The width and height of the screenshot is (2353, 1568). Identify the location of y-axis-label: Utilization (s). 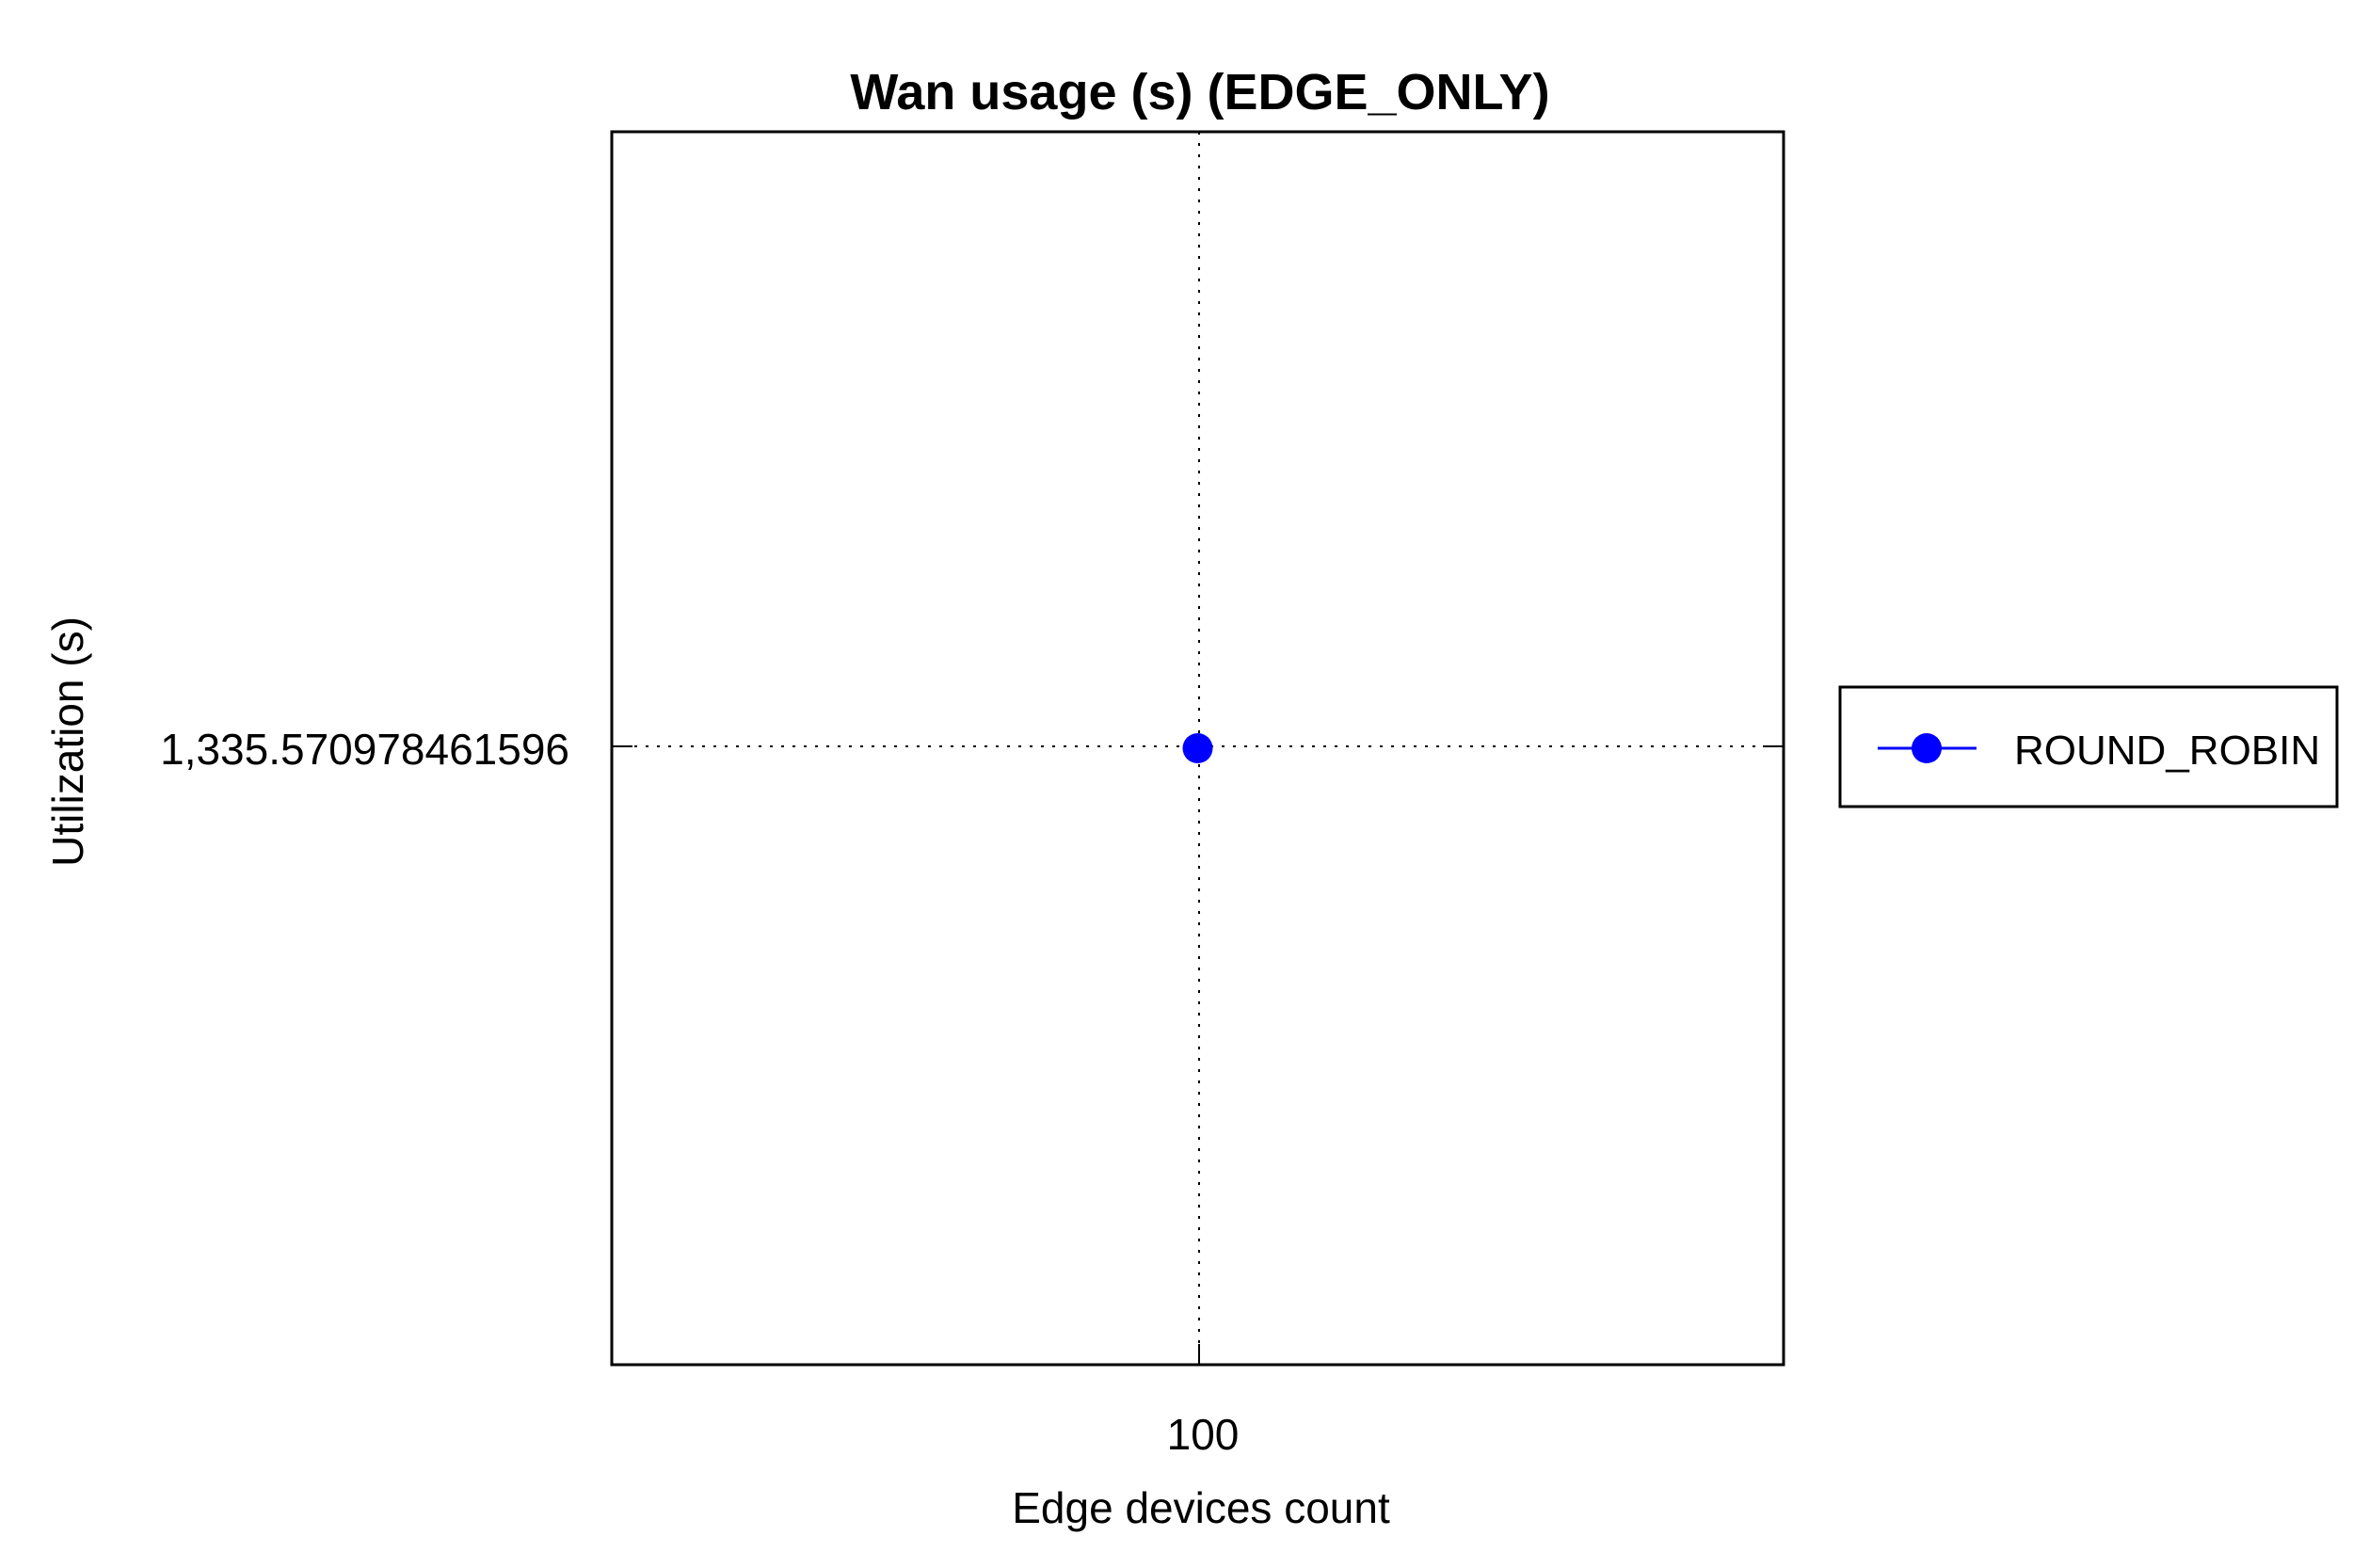
(67, 741).